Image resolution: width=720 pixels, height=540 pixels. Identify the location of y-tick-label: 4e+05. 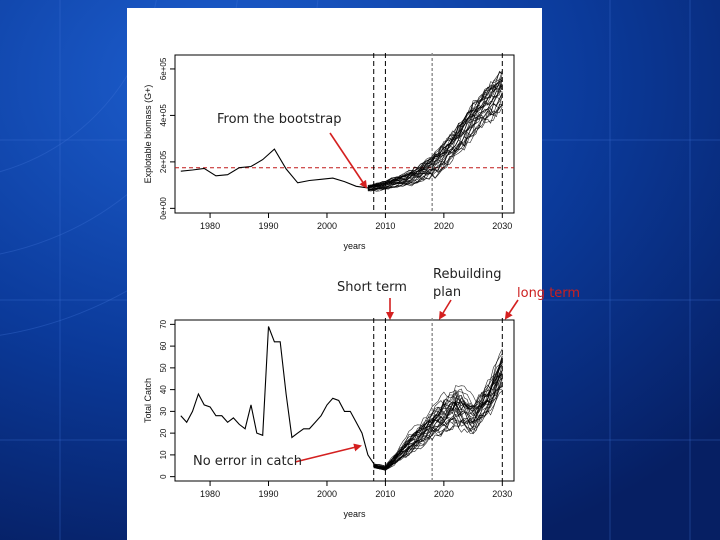
(163, 115).